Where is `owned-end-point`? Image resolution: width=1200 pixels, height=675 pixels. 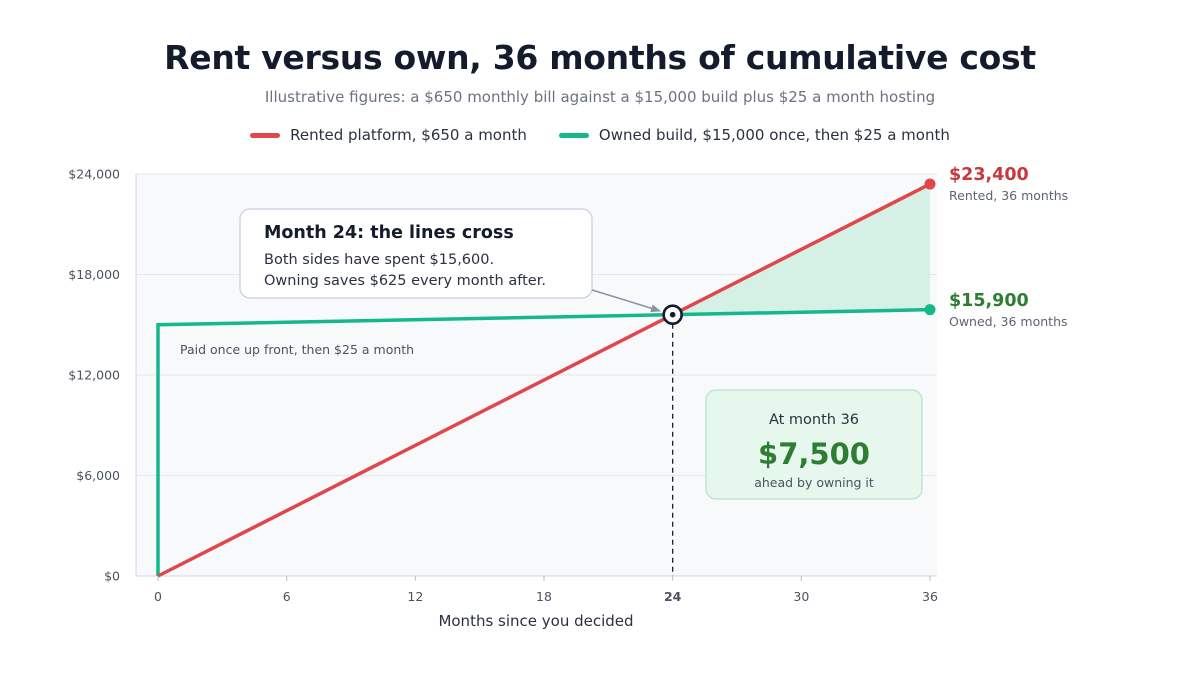
owned-end-point is located at coordinates (930, 310).